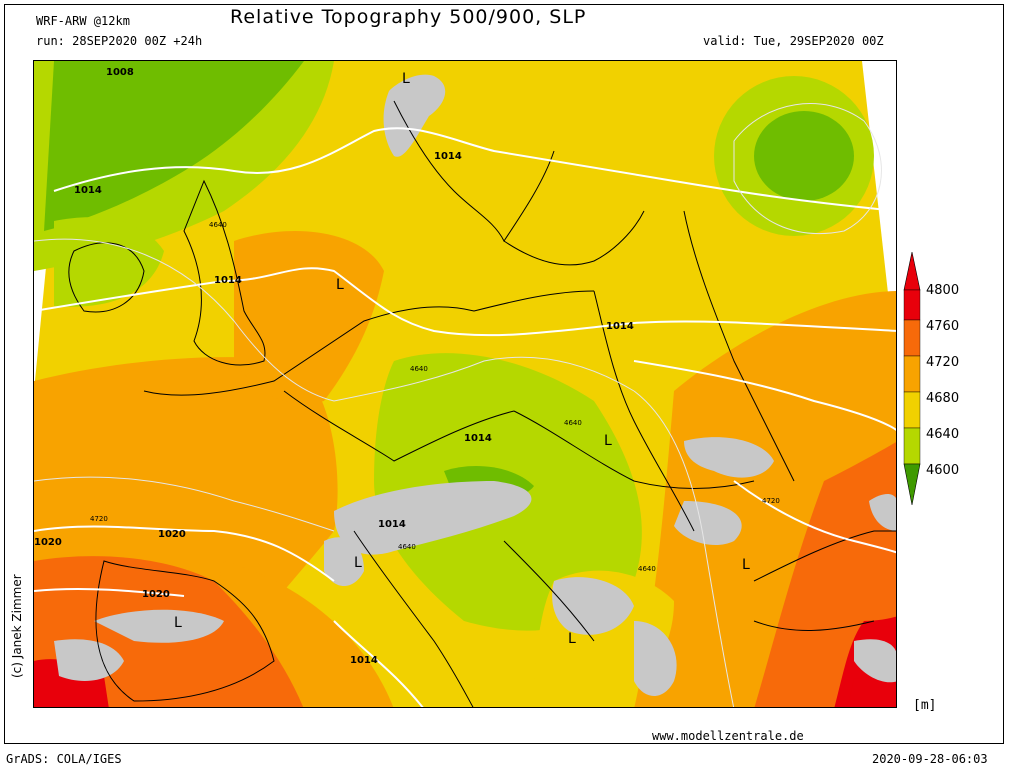 This screenshot has height=768, width=1024. I want to click on colorbar-label-4760: 4760, so click(943, 326).